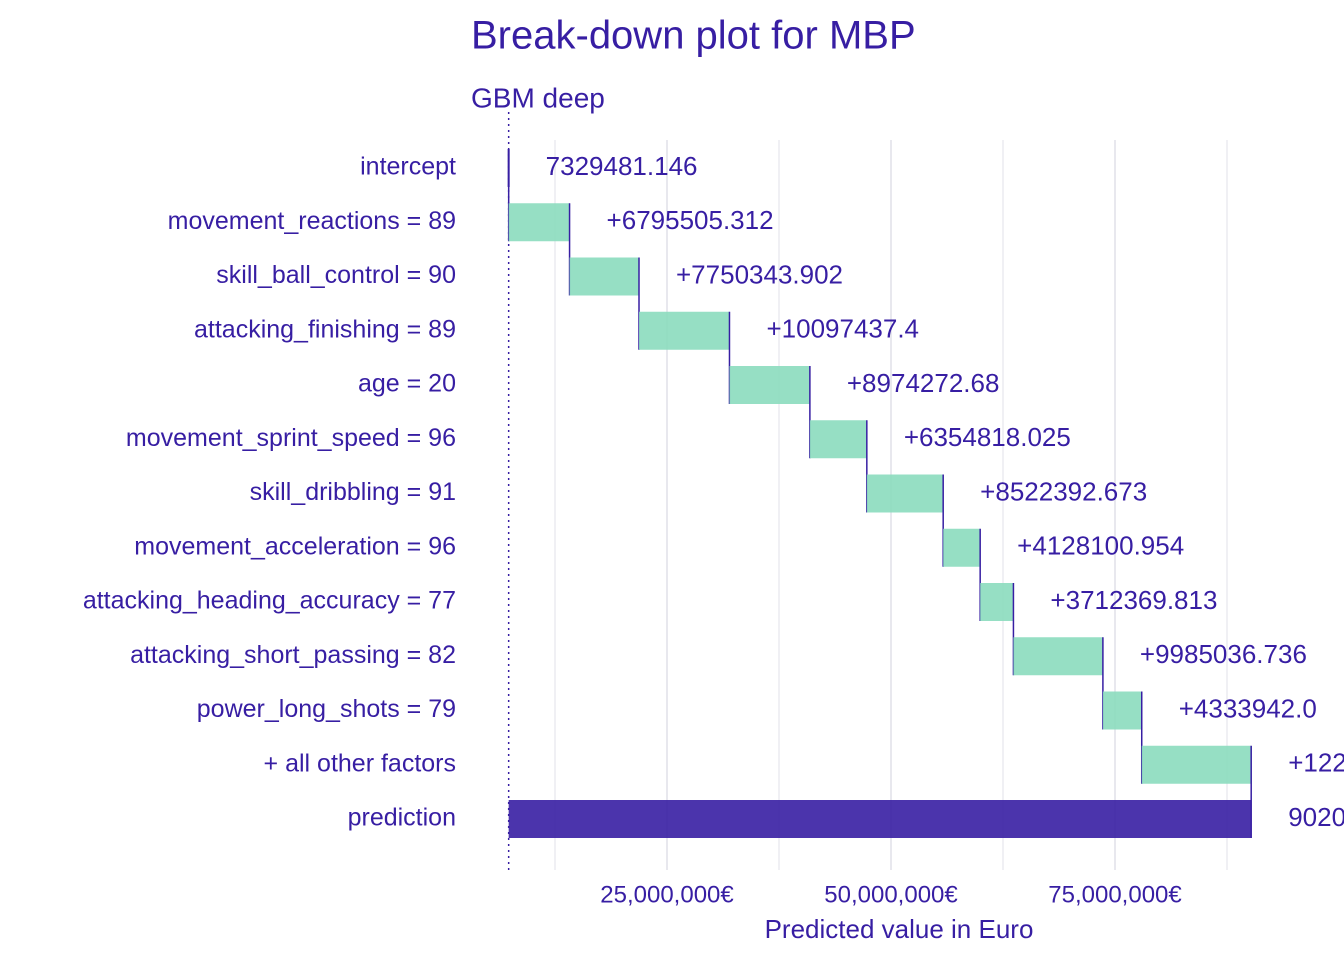 This screenshot has width=1344, height=960. Describe the element at coordinates (1223, 654) in the screenshot. I see `value-label: +9985036.736` at that location.